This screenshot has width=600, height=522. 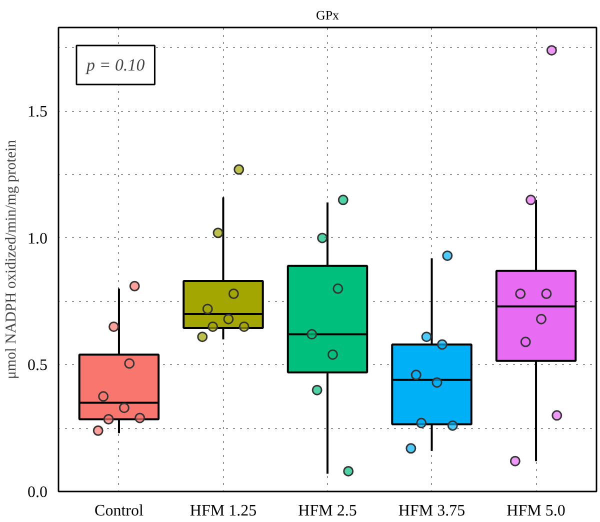 I want to click on annotation: p = 0.10, so click(x=116, y=65).